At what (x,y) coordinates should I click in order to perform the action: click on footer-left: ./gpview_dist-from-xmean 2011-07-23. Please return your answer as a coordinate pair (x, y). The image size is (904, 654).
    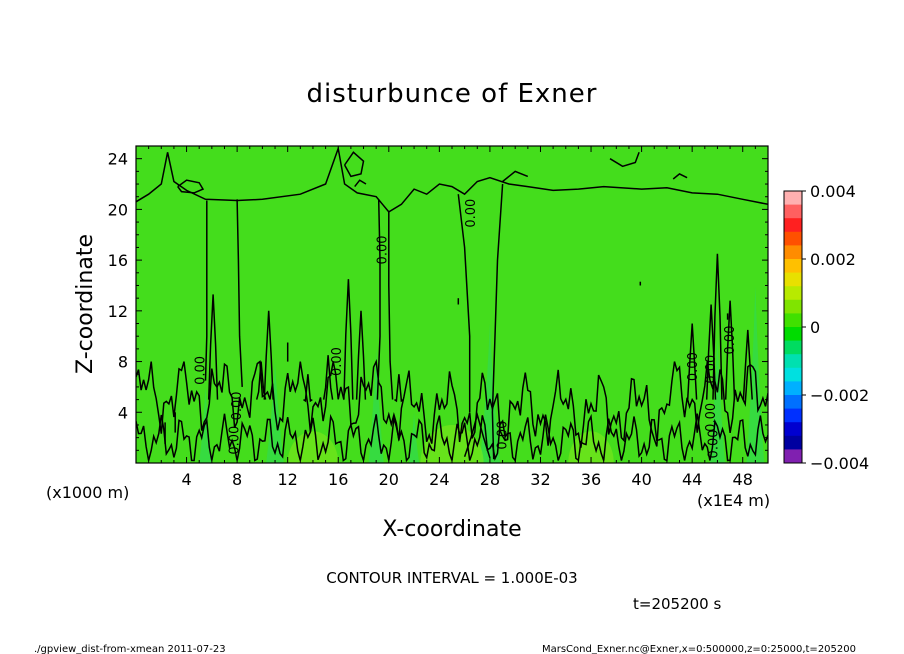
    Looking at the image, I should click on (130, 649).